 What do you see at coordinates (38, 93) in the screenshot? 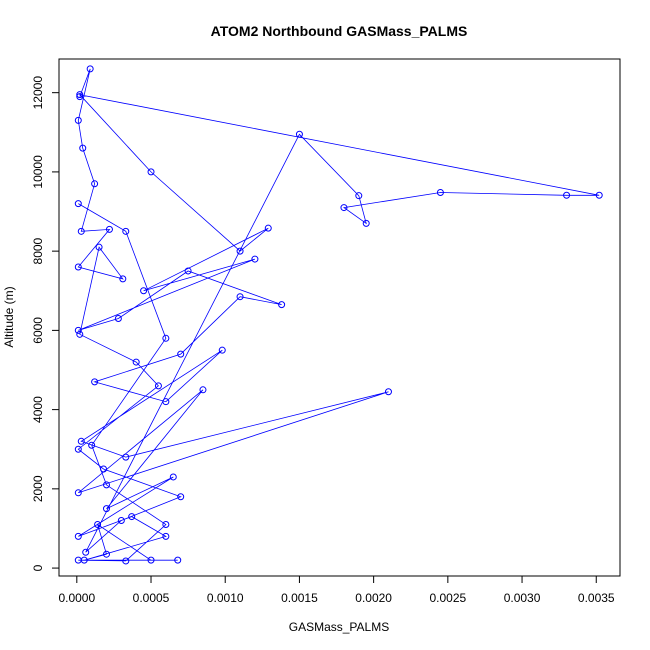
I see `y-tick-label: 12000` at bounding box center [38, 93].